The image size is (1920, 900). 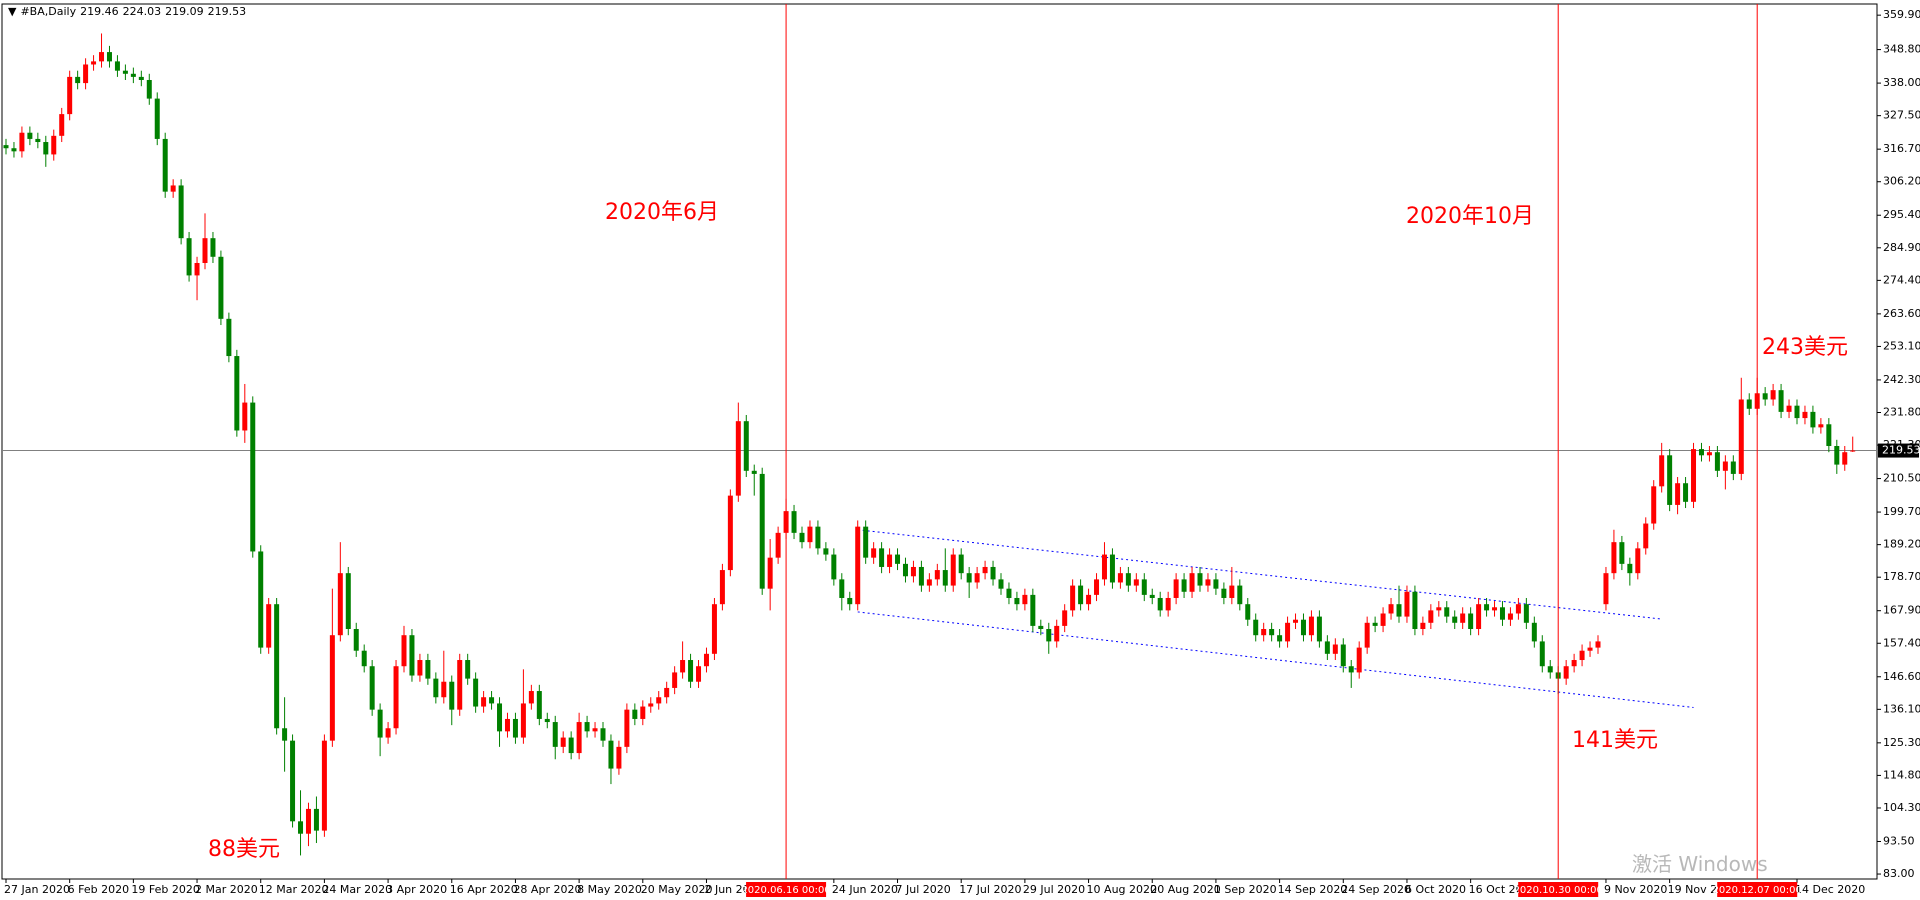 I want to click on y-tick-label: 104.30, so click(x=1901, y=807).